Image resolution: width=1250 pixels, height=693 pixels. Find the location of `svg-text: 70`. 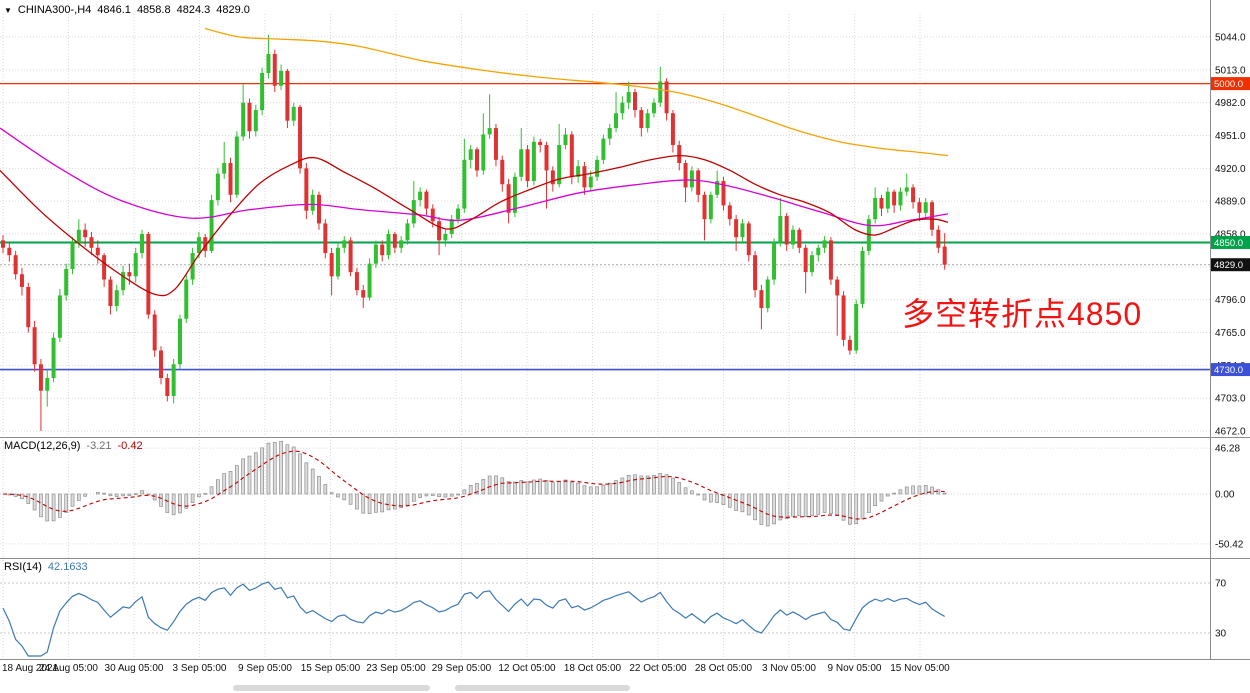

svg-text: 70 is located at coordinates (1221, 584).